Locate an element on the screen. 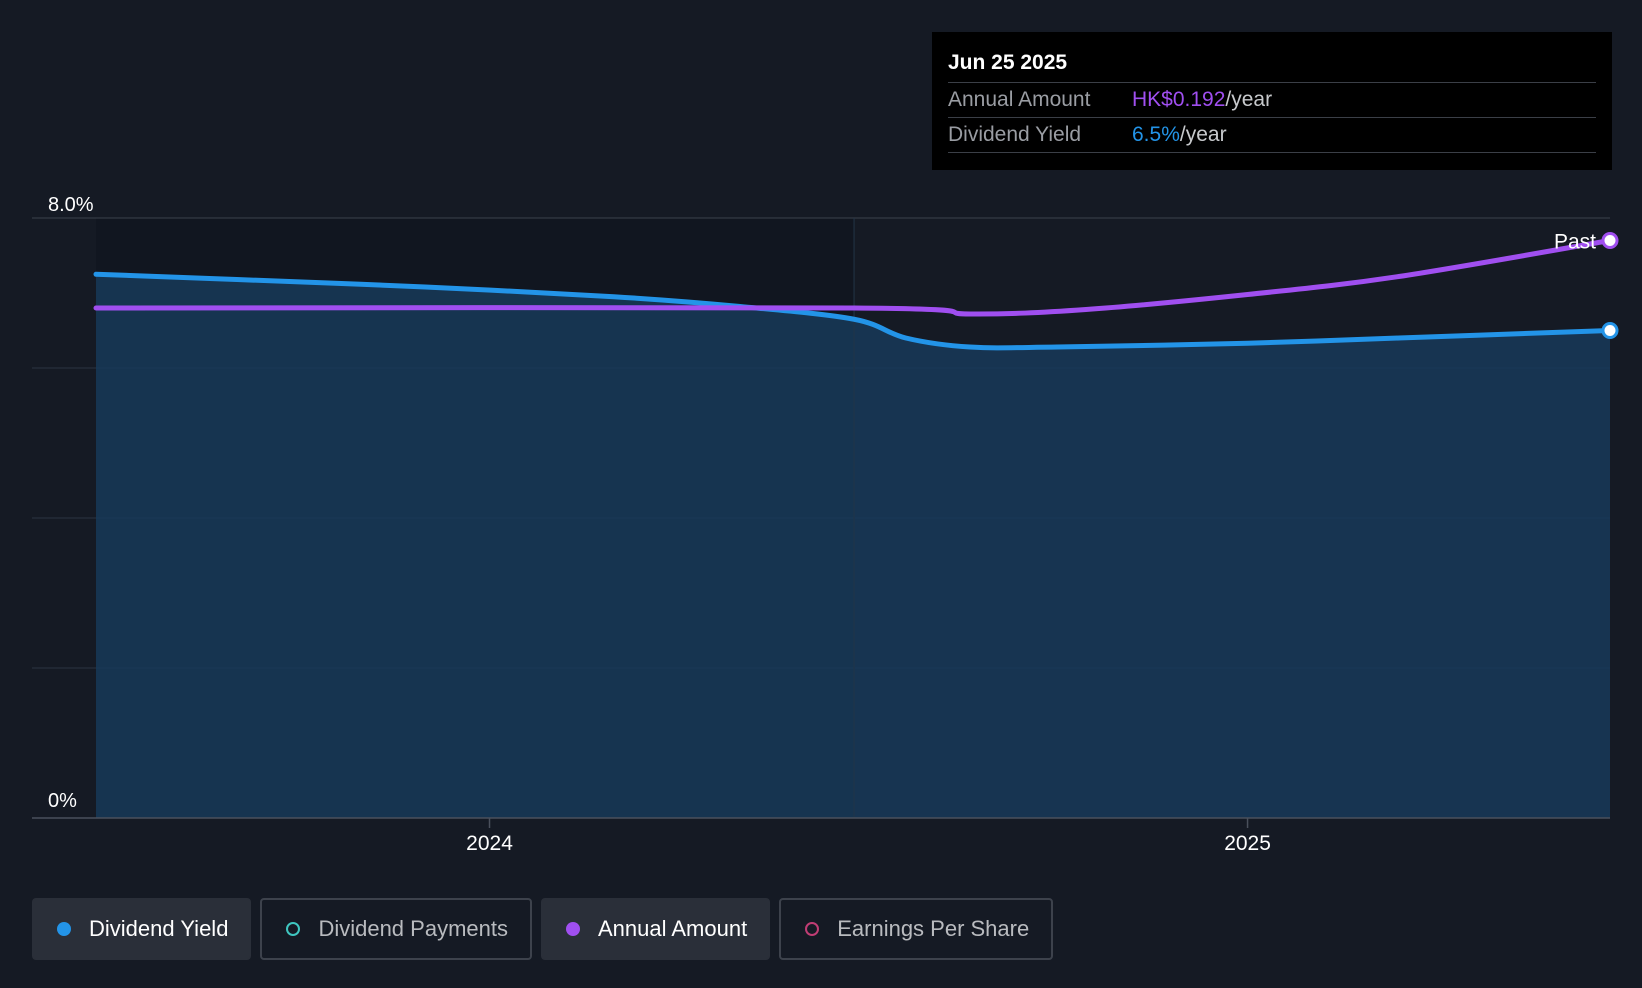 The image size is (1642, 988). tooltip-date: Jun 25 2025 is located at coordinates (1272, 65).